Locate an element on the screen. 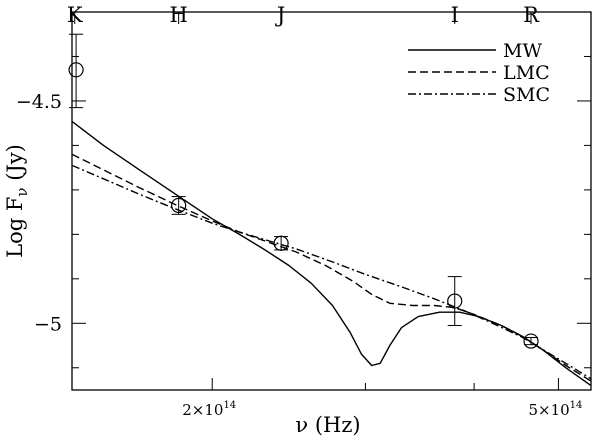  obs-point-h is located at coordinates (179, 205).